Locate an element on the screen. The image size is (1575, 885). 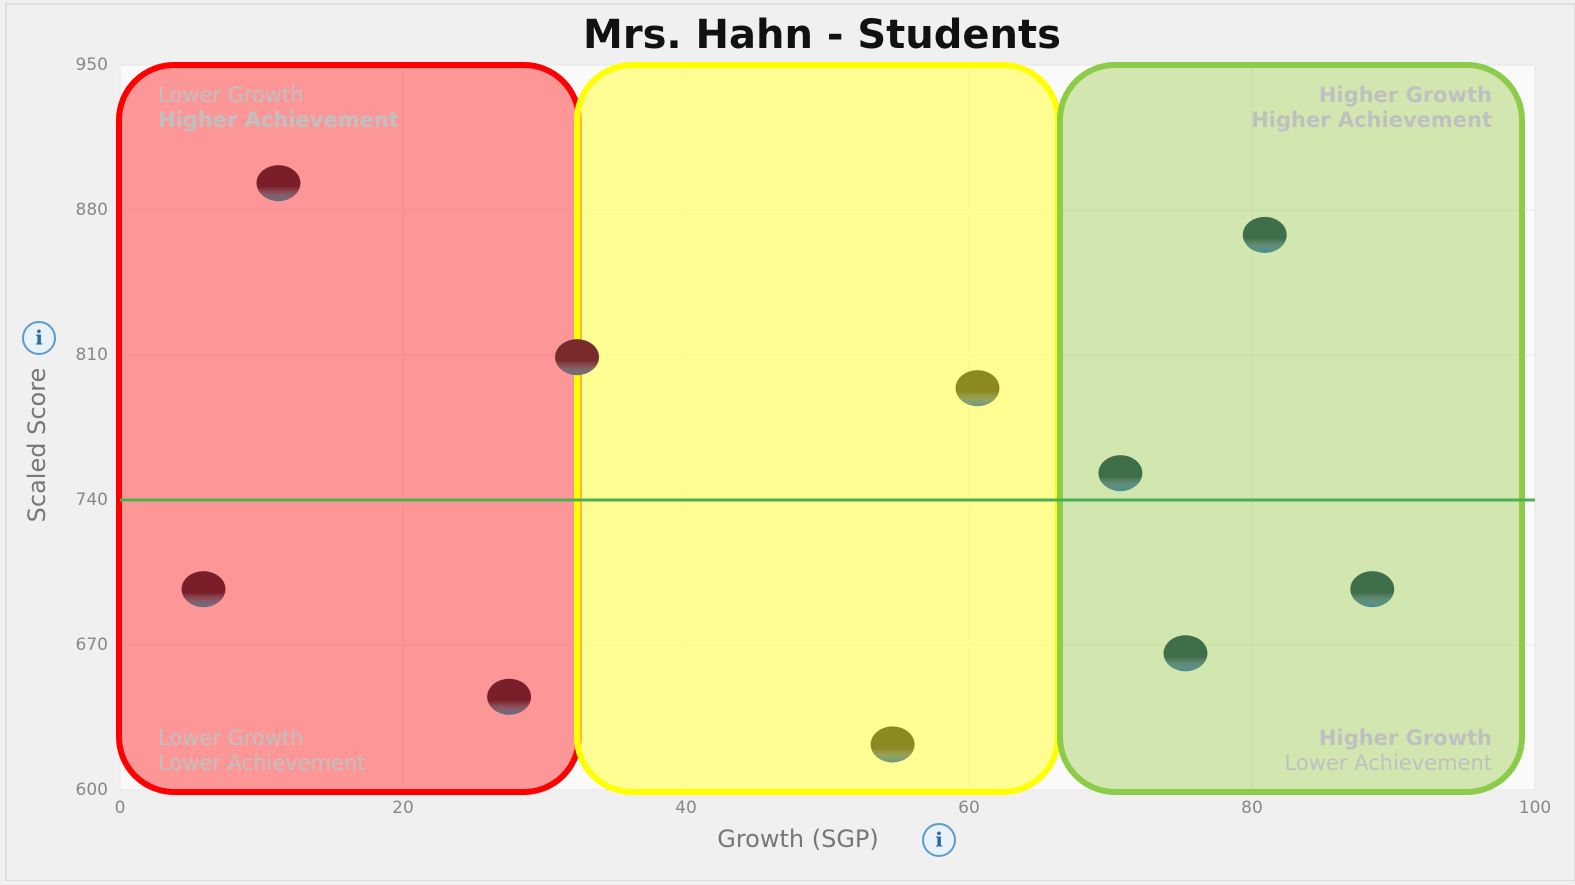
x-tick-label: 20 is located at coordinates (403, 808).